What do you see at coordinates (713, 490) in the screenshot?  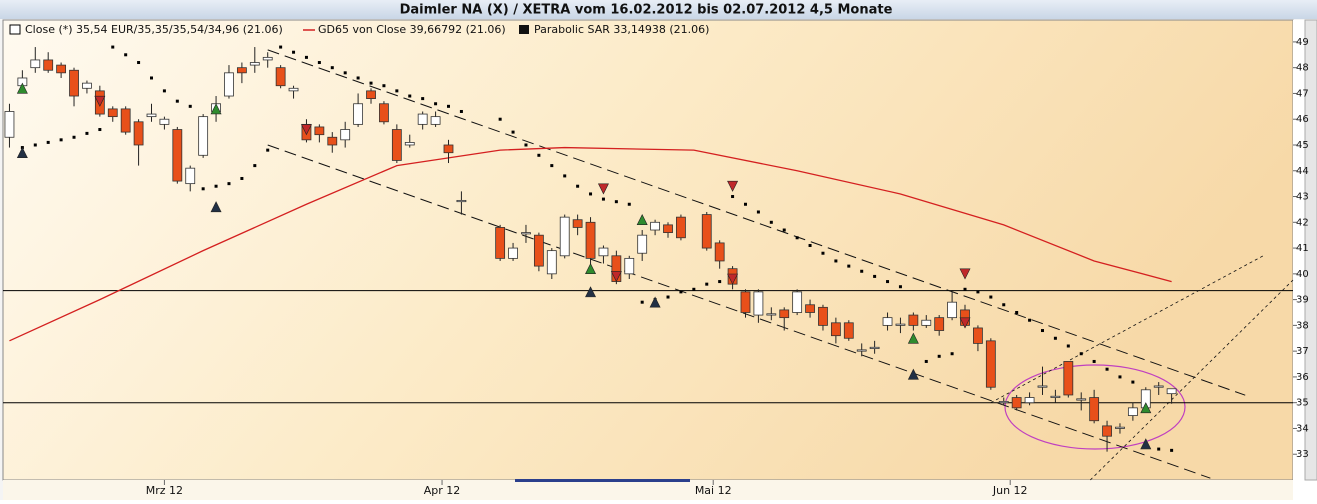 I see `x-tick-label: Mai 12` at bounding box center [713, 490].